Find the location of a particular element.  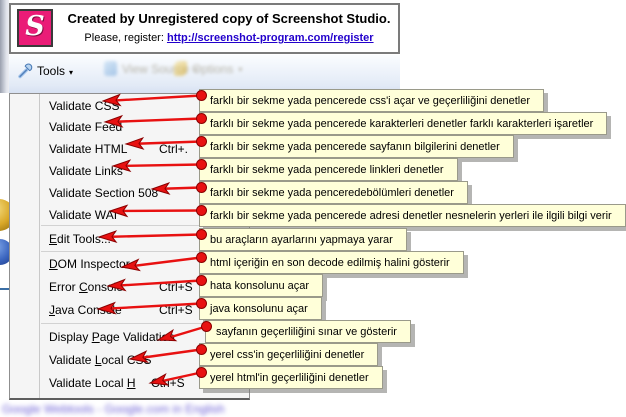

menu-item-label: Validate WAI is located at coordinates (83, 215).